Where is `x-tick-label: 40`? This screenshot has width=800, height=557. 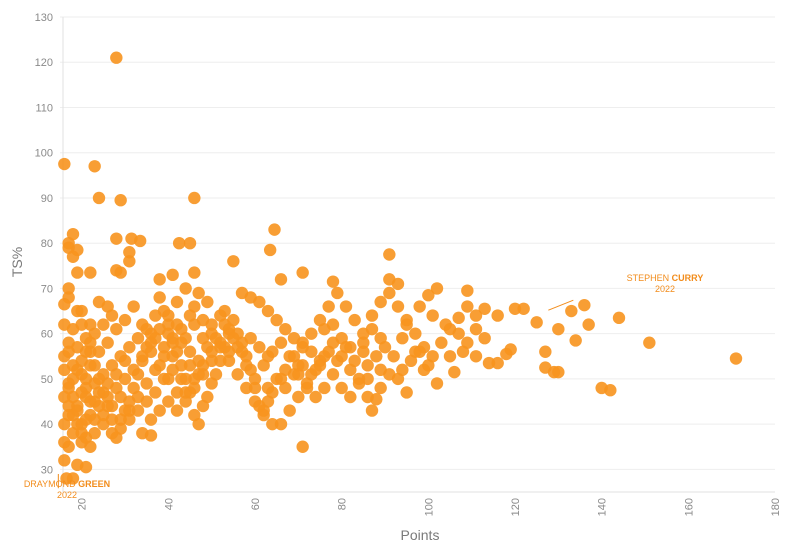
x-tick-label: 40 is located at coordinates (169, 504).